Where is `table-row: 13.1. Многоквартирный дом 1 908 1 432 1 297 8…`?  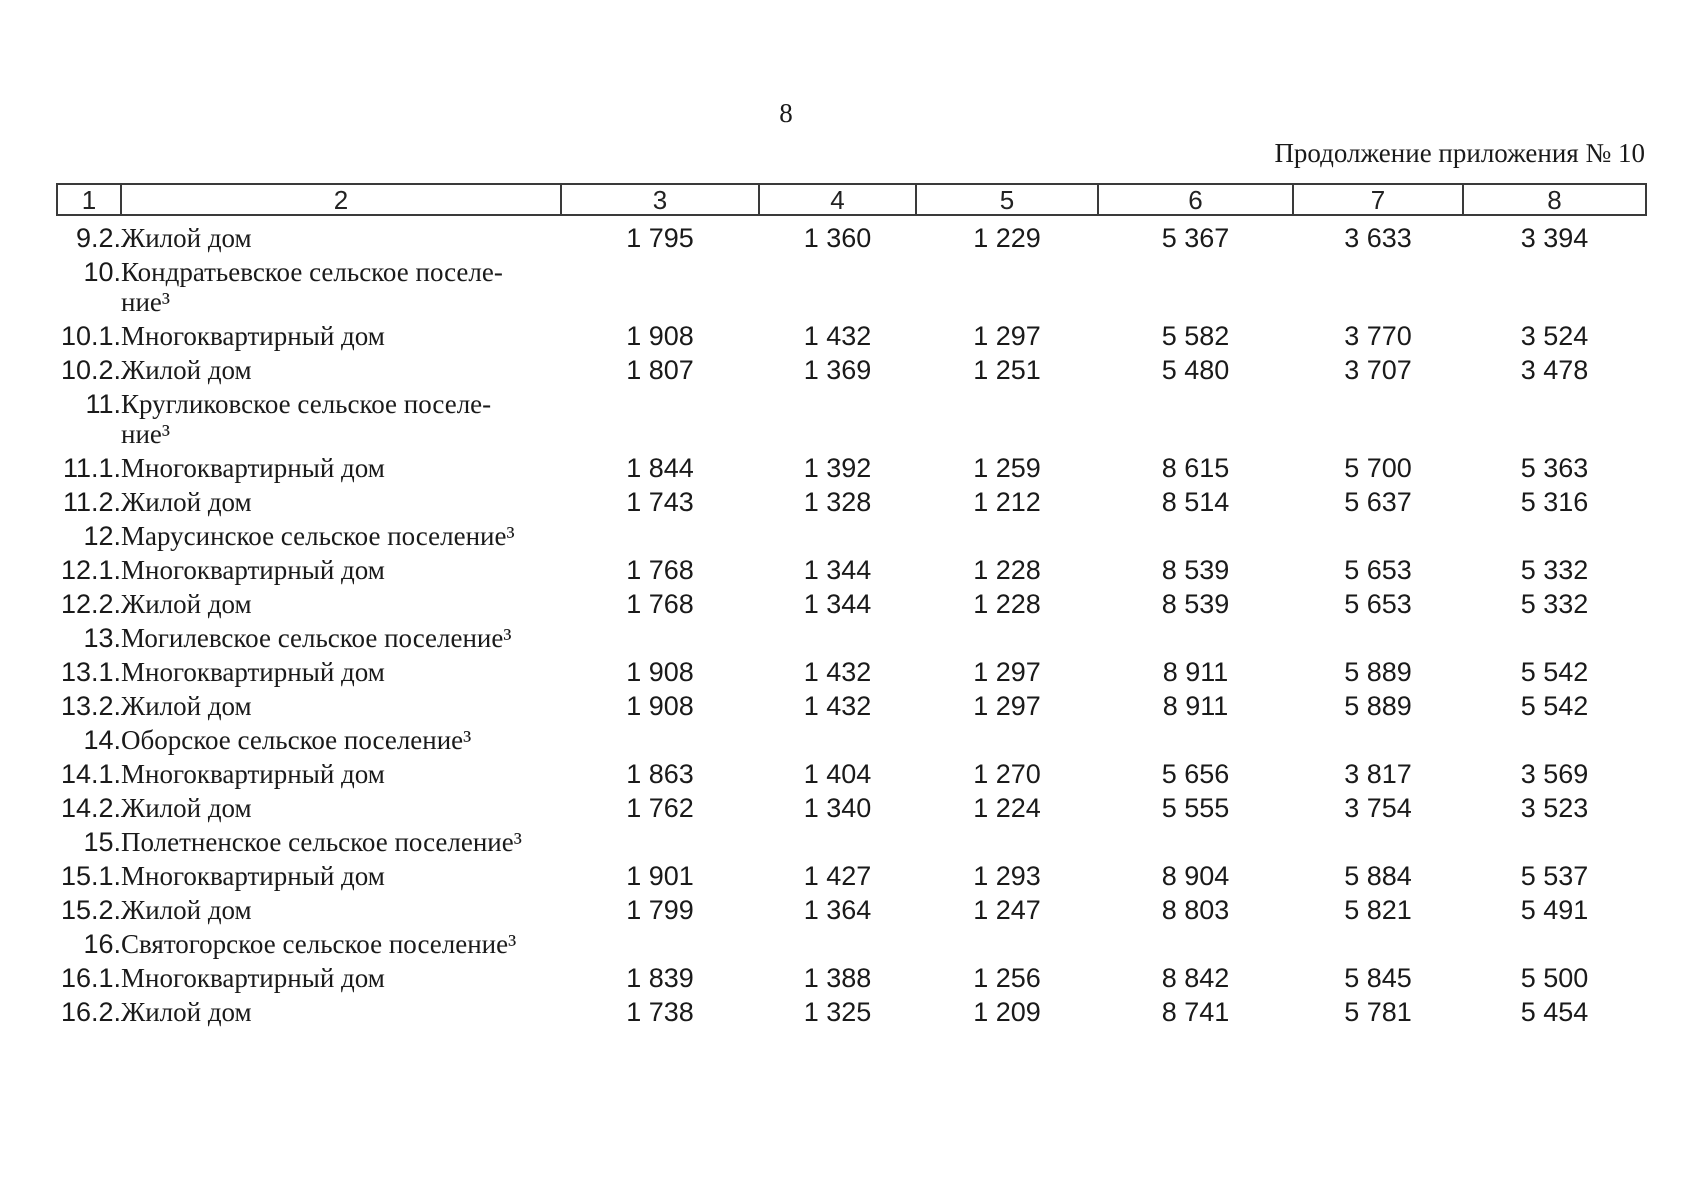 table-row: 13.1. Многоквартирный дом 1 908 1 432 1 297 8… is located at coordinates (851, 672).